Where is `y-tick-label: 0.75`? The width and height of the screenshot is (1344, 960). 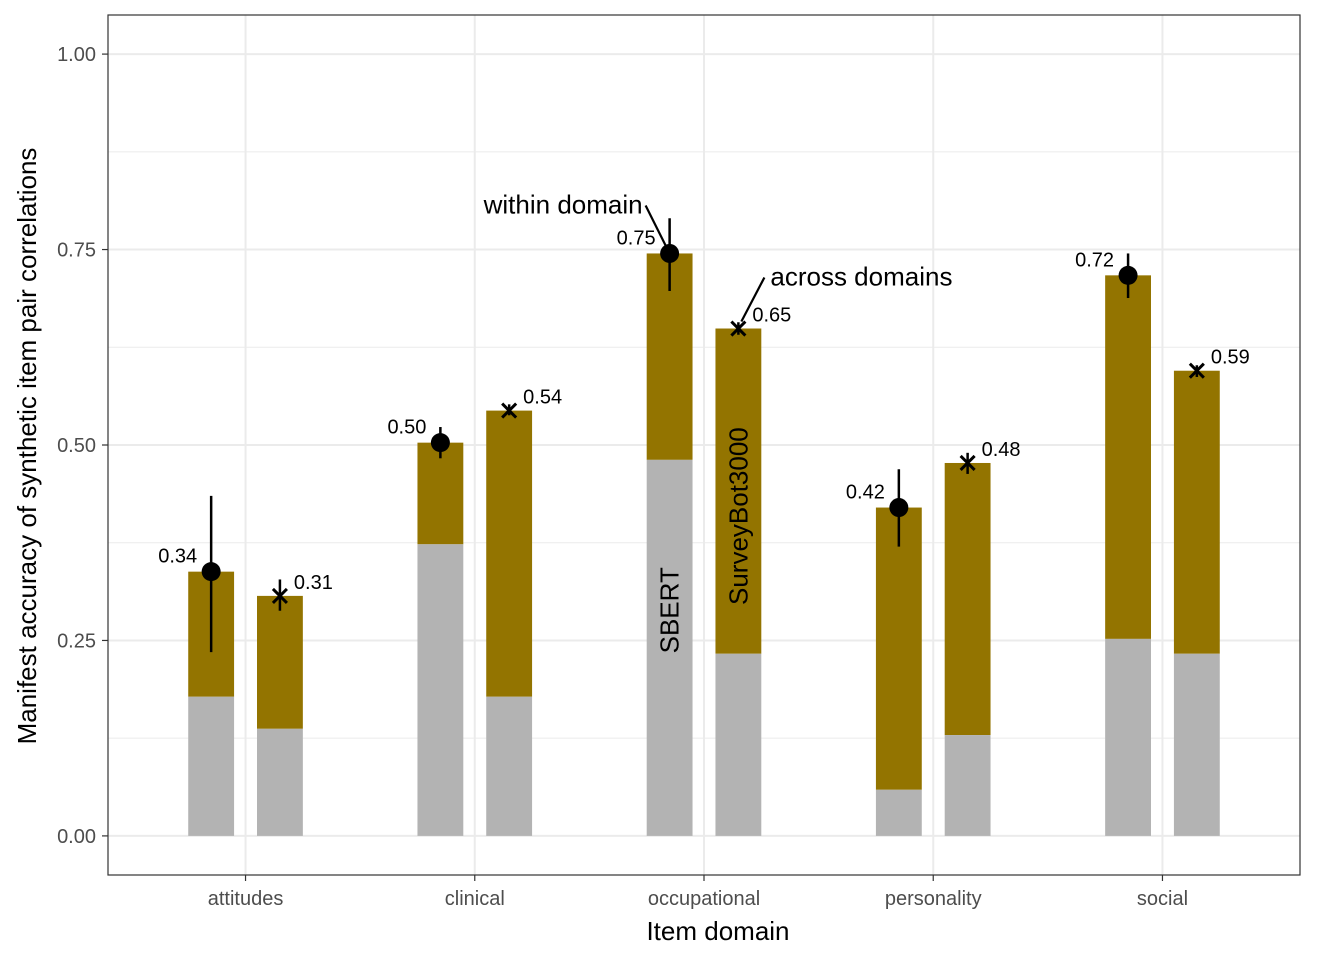 y-tick-label: 0.75 is located at coordinates (76, 251).